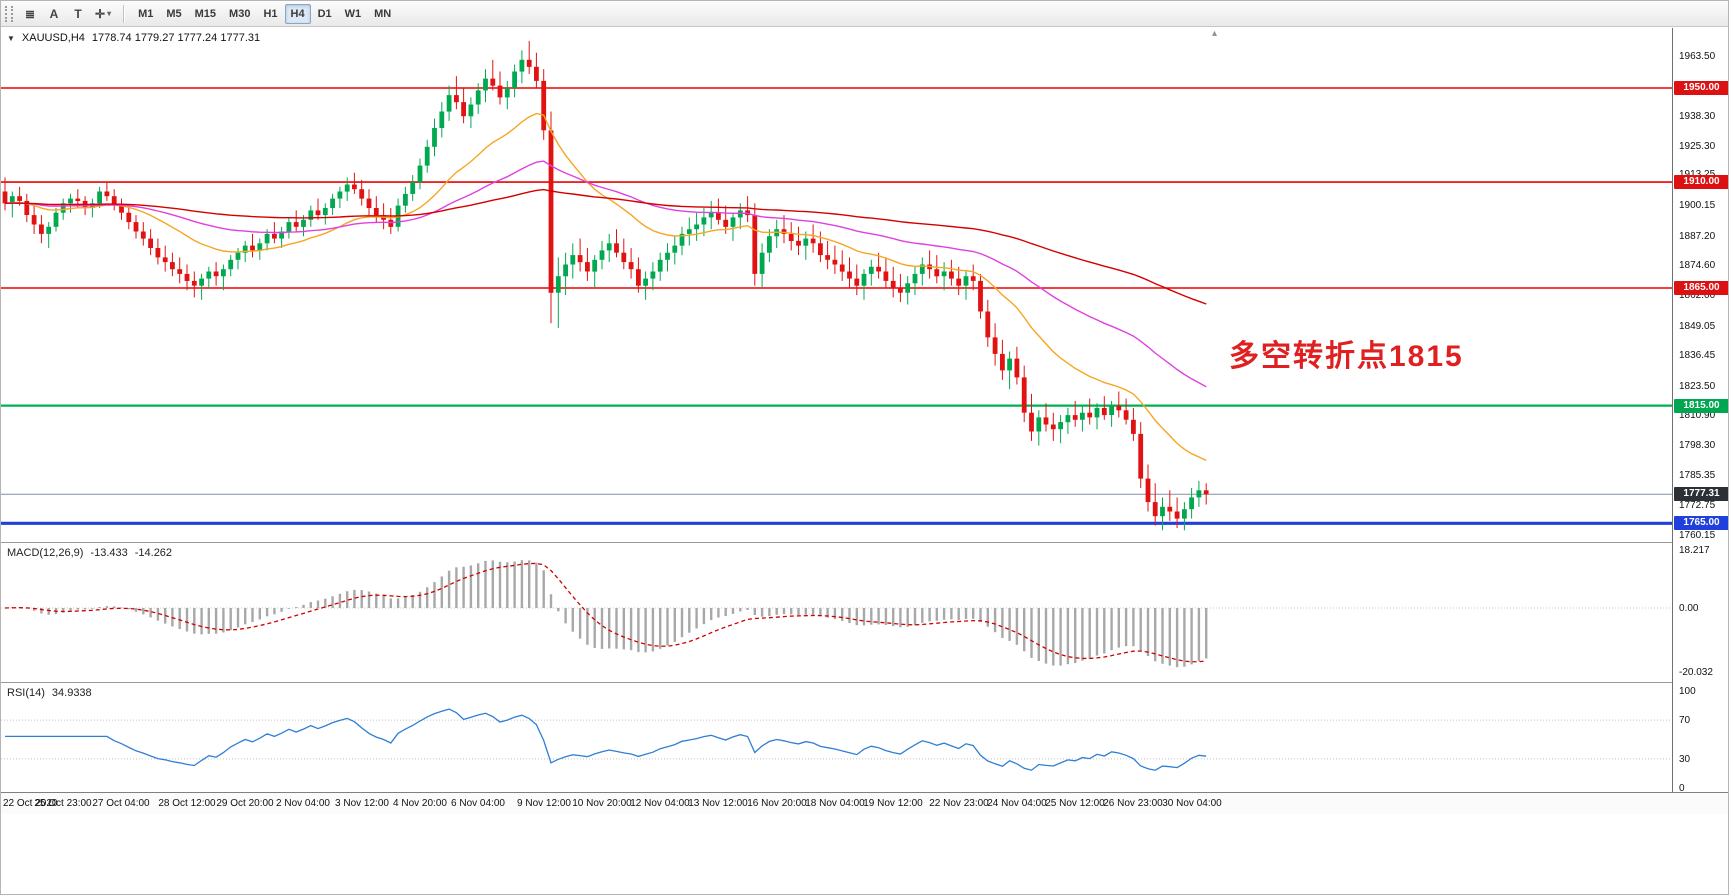 Image resolution: width=1729 pixels, height=895 pixels. I want to click on current-price-badge: 1777.31, so click(1701, 494).